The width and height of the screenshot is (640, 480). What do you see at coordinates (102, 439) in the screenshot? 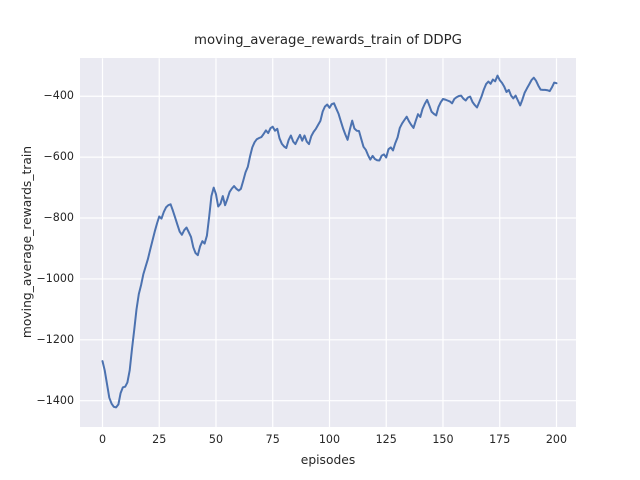
I see `x-tick-label: 0` at bounding box center [102, 439].